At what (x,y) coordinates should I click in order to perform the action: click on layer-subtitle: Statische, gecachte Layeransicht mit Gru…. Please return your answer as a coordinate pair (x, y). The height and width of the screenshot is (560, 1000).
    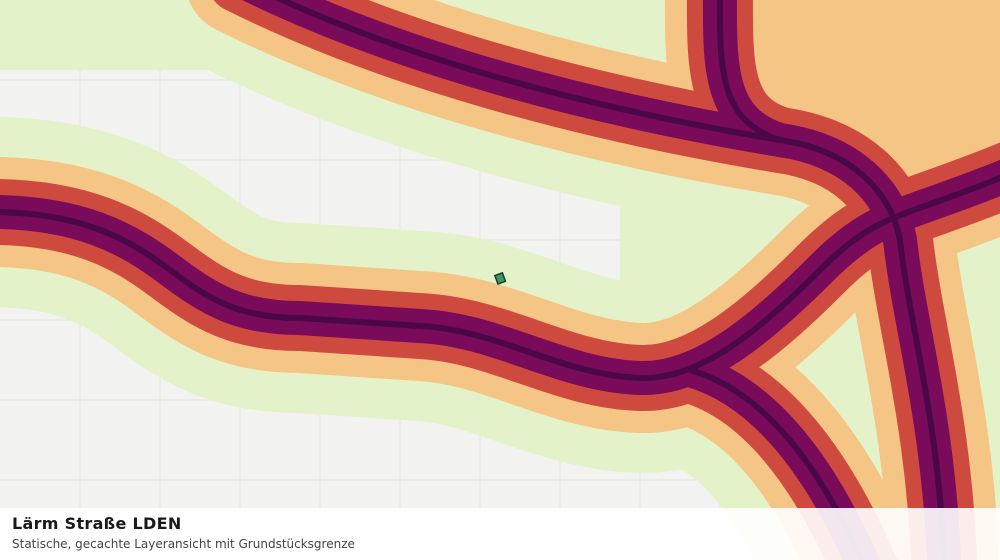
    Looking at the image, I should click on (183, 544).